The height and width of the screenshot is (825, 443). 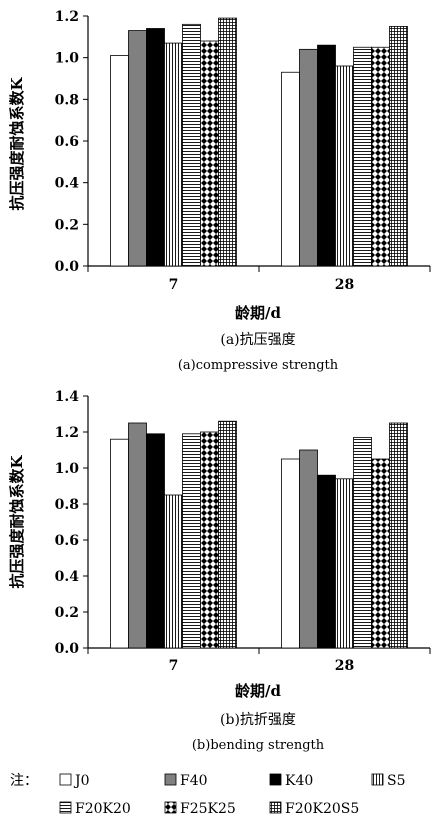 I want to click on legend-swatch-s5, so click(x=377, y=779).